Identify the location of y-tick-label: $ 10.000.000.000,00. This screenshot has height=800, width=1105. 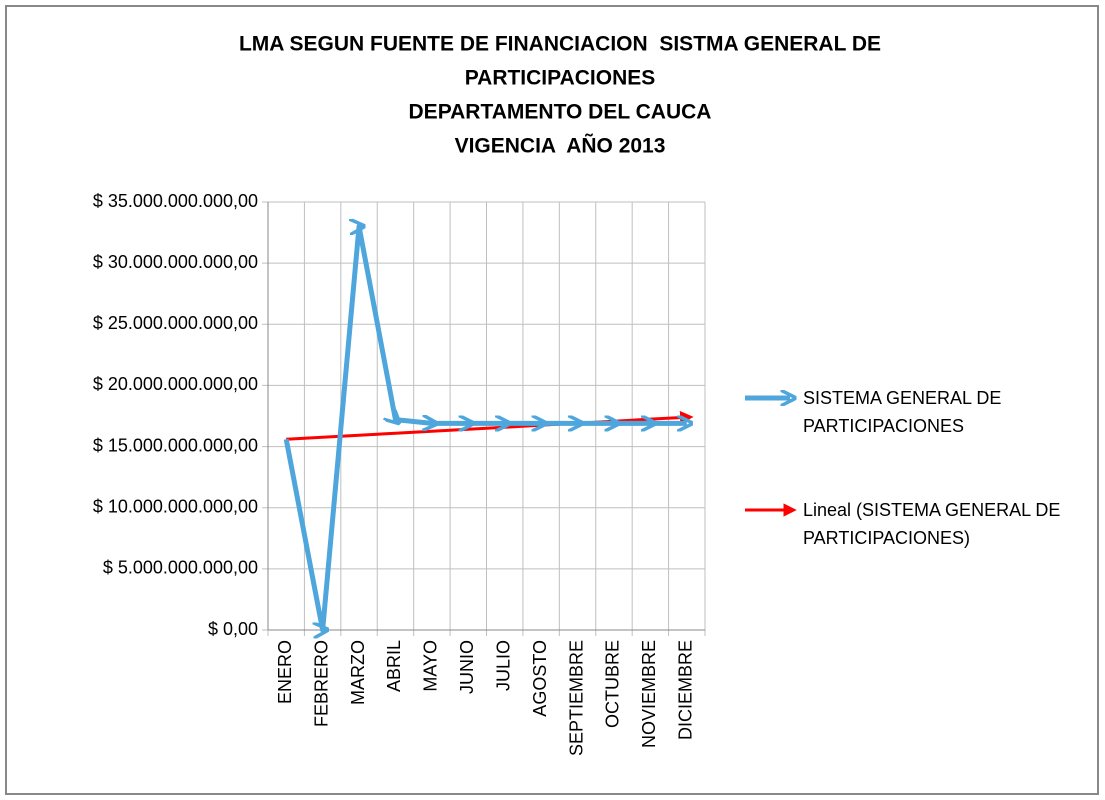
(175, 506).